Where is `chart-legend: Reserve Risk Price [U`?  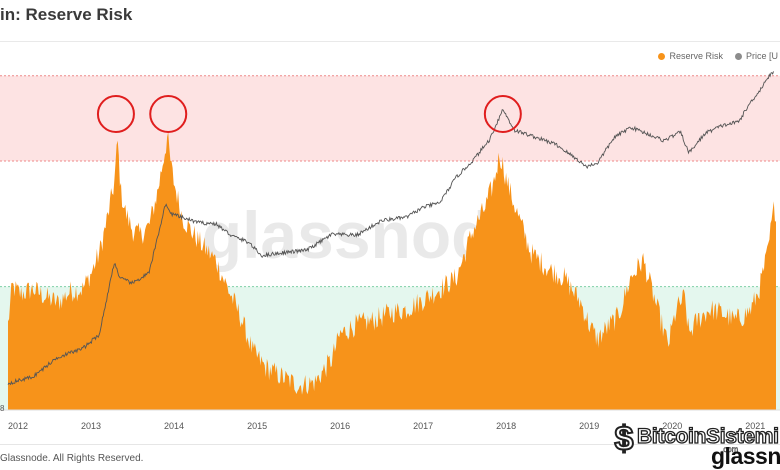 chart-legend: Reserve Risk Price [U is located at coordinates (718, 56).